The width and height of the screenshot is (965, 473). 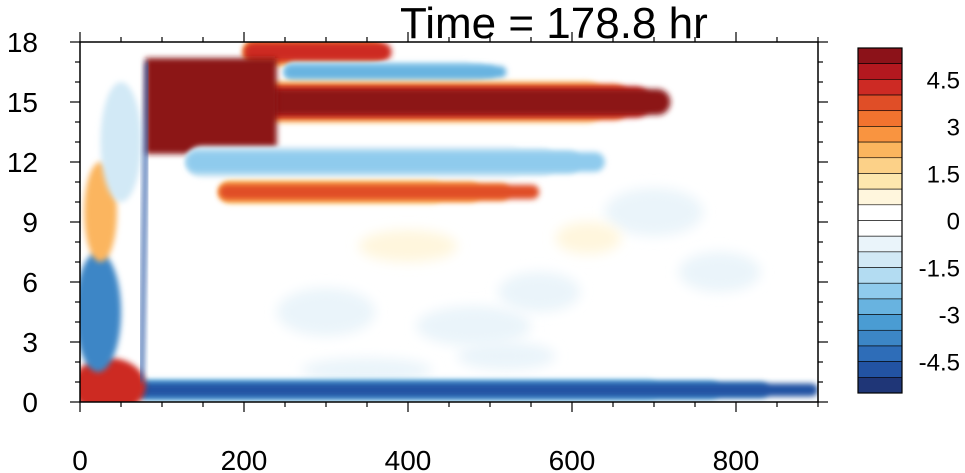 I want to click on colorbar-label: -1.5, so click(x=939, y=269).